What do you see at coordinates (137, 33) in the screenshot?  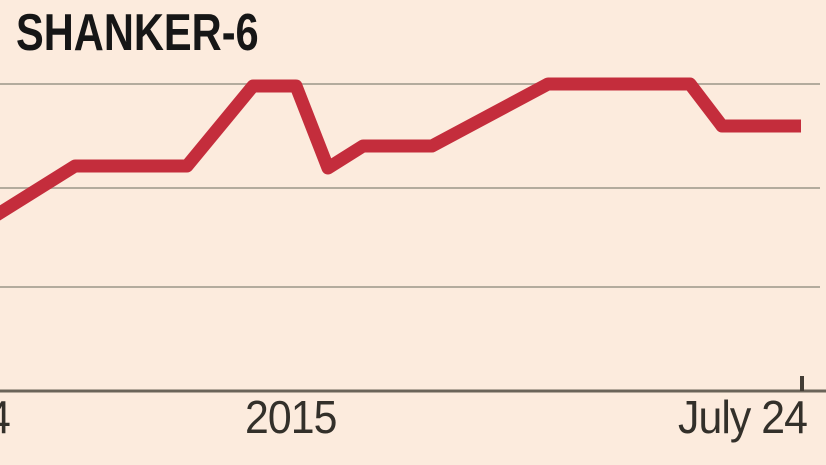 I see `chart-title: SHANKER-6` at bounding box center [137, 33].